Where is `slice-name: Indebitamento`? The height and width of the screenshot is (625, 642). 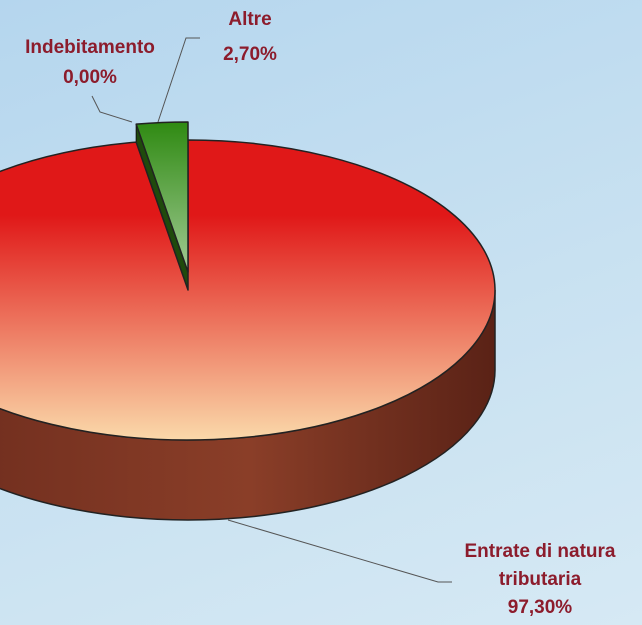 slice-name: Indebitamento is located at coordinates (90, 47).